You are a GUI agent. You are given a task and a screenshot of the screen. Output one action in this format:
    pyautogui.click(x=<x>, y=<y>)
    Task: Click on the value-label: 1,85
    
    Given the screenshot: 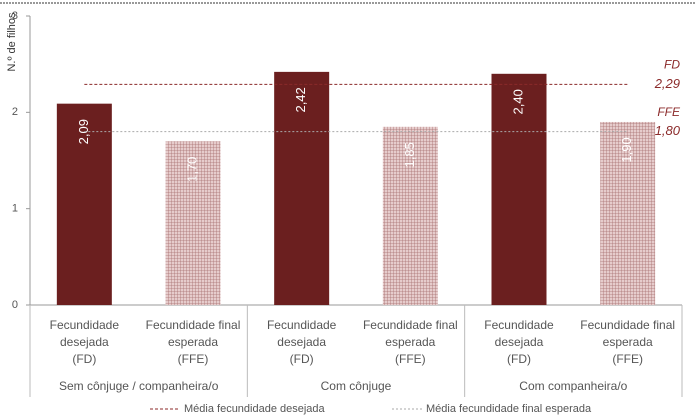 What is the action you would take?
    pyautogui.click(x=409, y=154)
    